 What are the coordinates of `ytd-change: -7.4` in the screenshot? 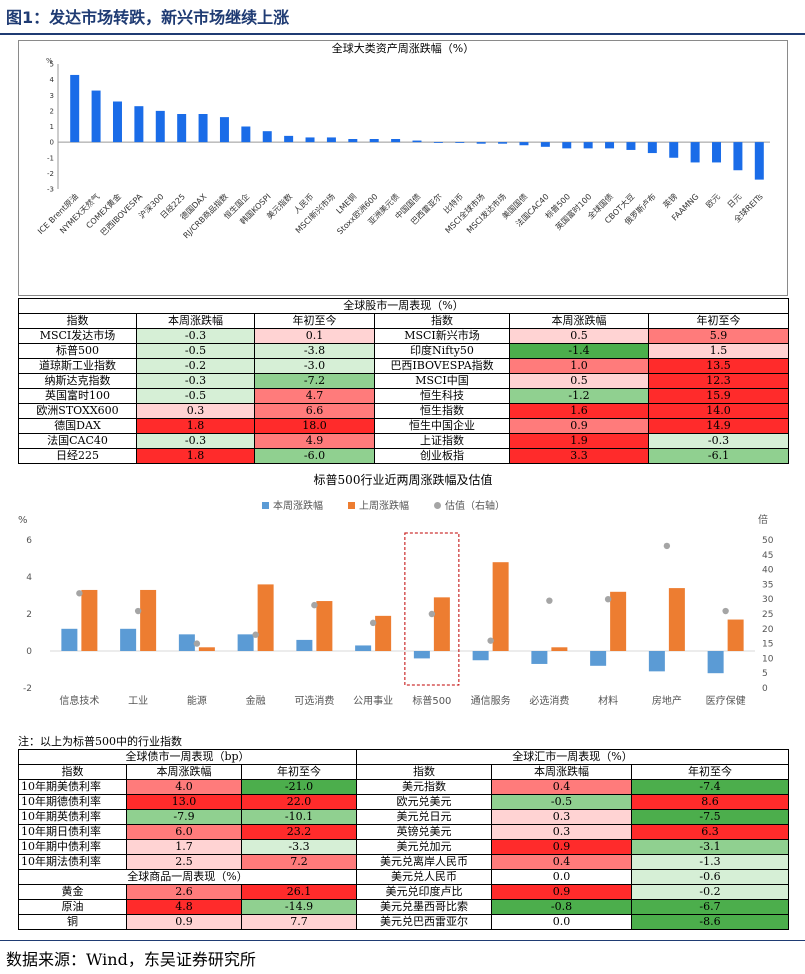 It's located at (710, 787).